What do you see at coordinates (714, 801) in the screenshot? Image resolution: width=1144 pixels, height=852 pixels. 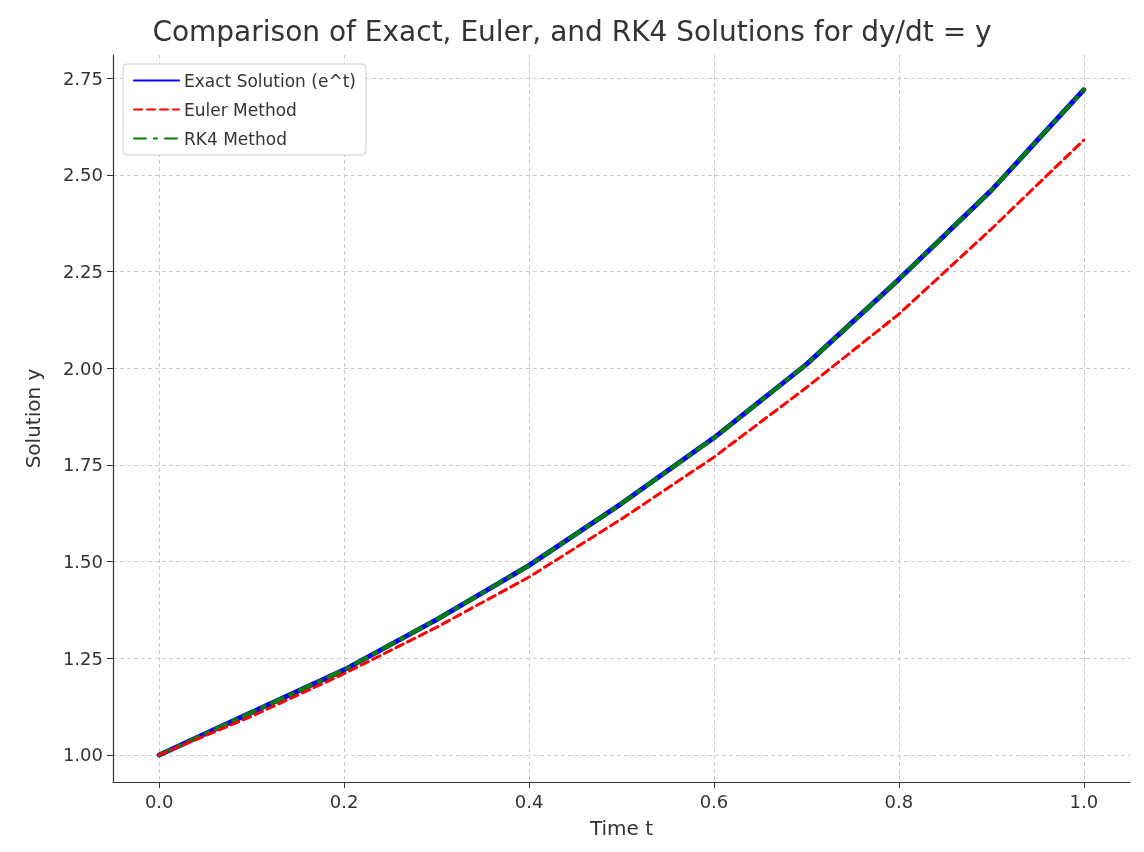 I see `x-tick-label: 0.6` at bounding box center [714, 801].